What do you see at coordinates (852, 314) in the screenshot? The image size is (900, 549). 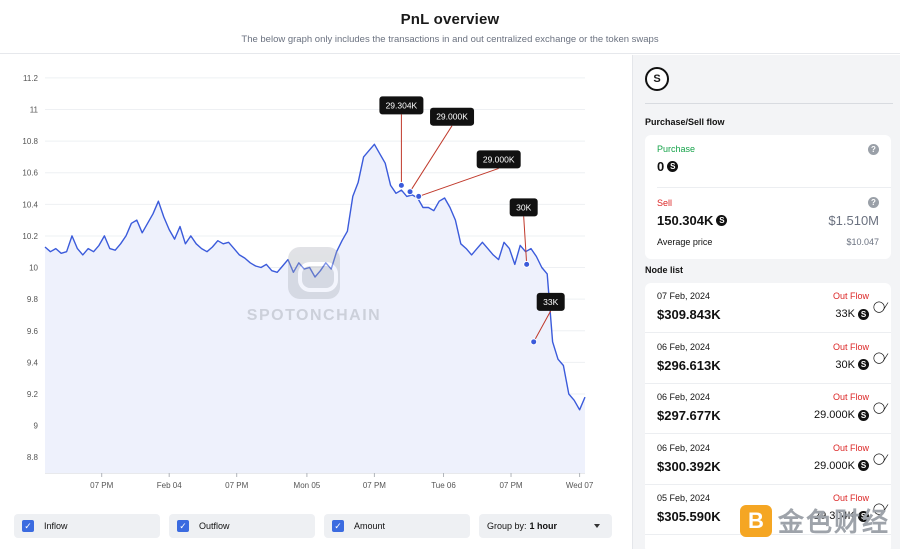 I see `node-amount: 33K S` at bounding box center [852, 314].